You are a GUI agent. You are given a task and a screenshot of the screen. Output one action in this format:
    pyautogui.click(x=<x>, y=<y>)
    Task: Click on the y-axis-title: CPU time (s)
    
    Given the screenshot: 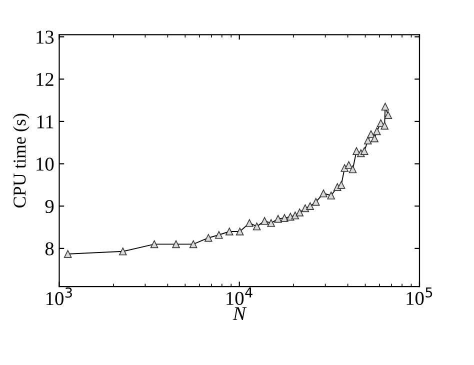 What is the action you would take?
    pyautogui.click(x=21, y=161)
    